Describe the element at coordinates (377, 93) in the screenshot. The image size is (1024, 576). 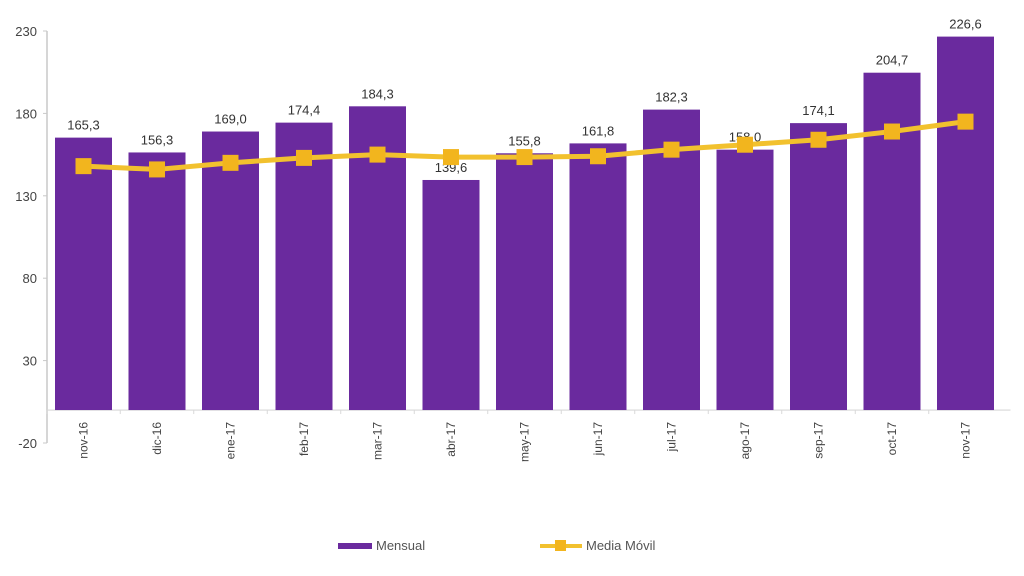
I see `bar-value-label: 184,3` at that location.